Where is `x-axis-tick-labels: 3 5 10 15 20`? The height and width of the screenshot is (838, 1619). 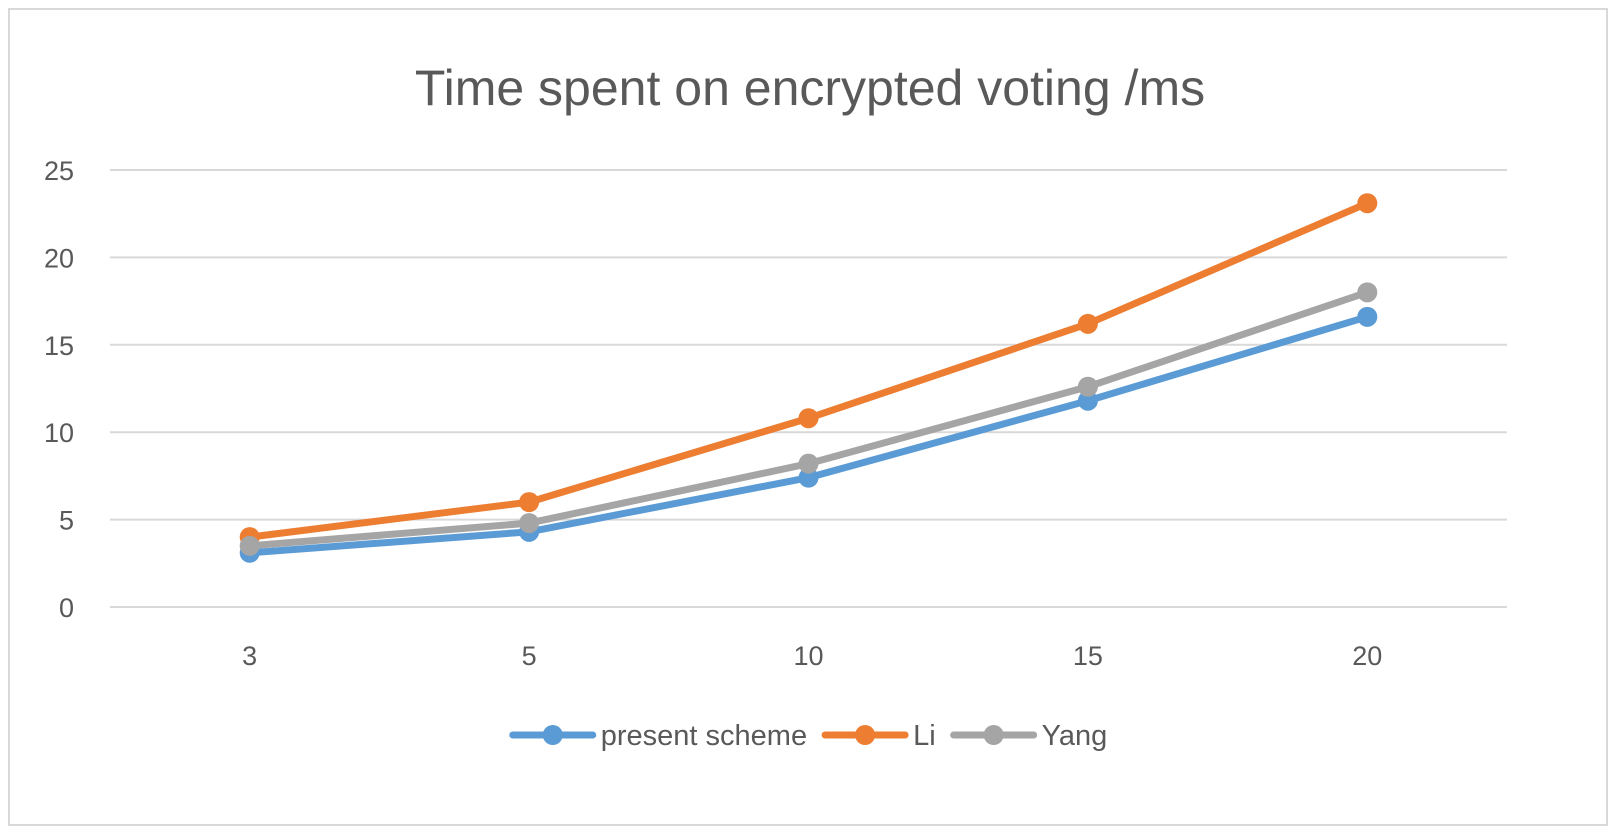 x-axis-tick-labels: 3 5 10 15 20 is located at coordinates (812, 656).